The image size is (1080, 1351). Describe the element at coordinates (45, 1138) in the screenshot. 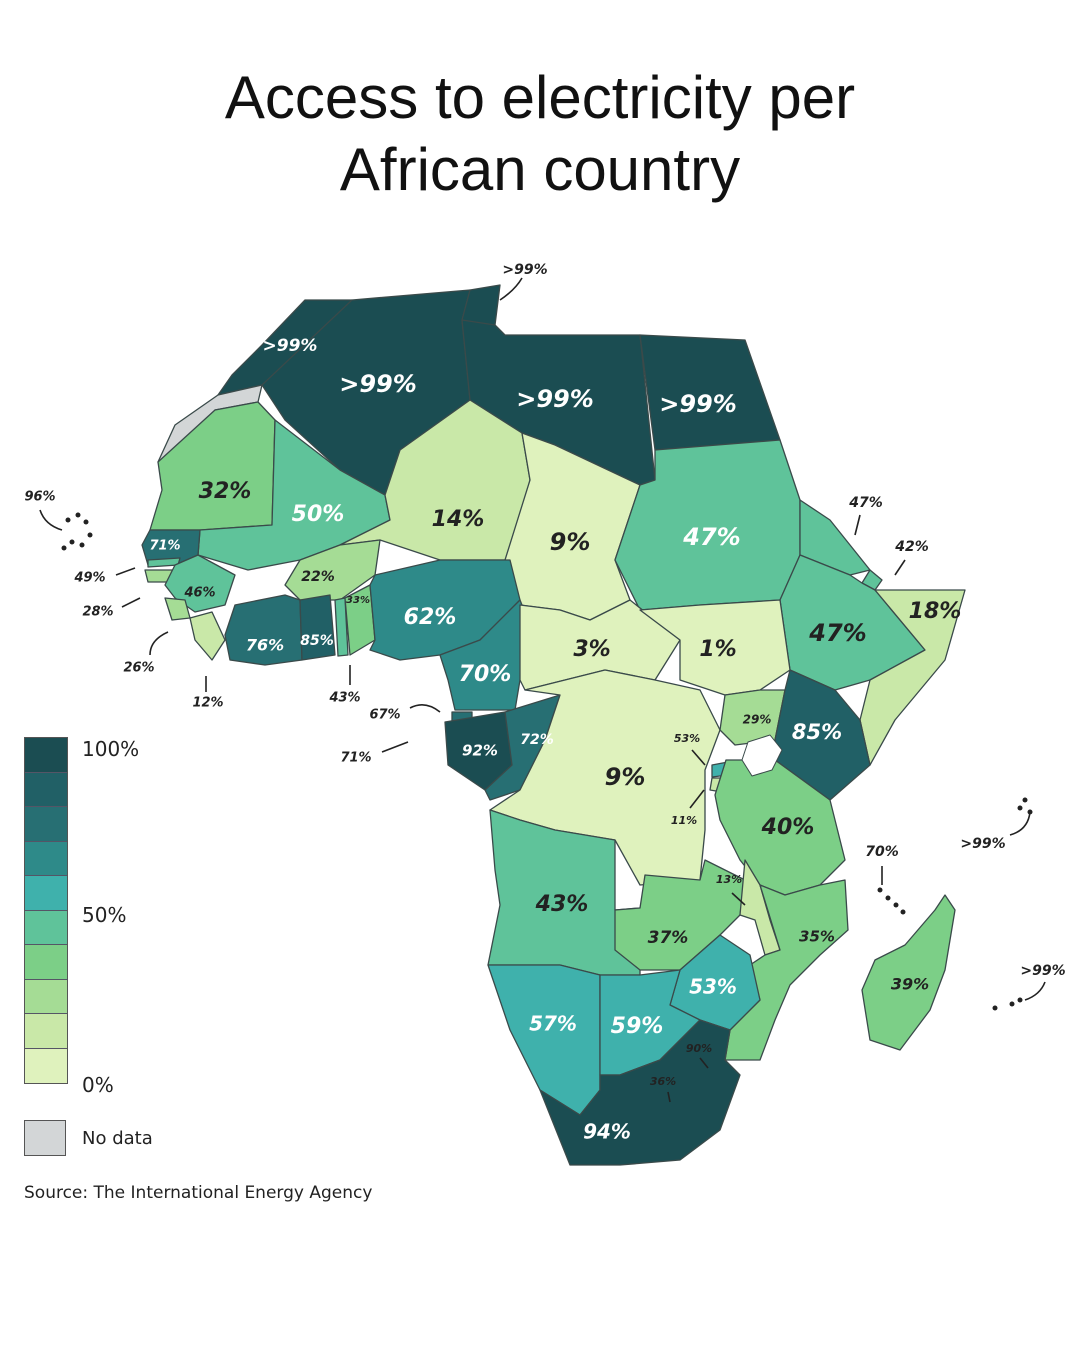

I see `no-data-swatch` at that location.